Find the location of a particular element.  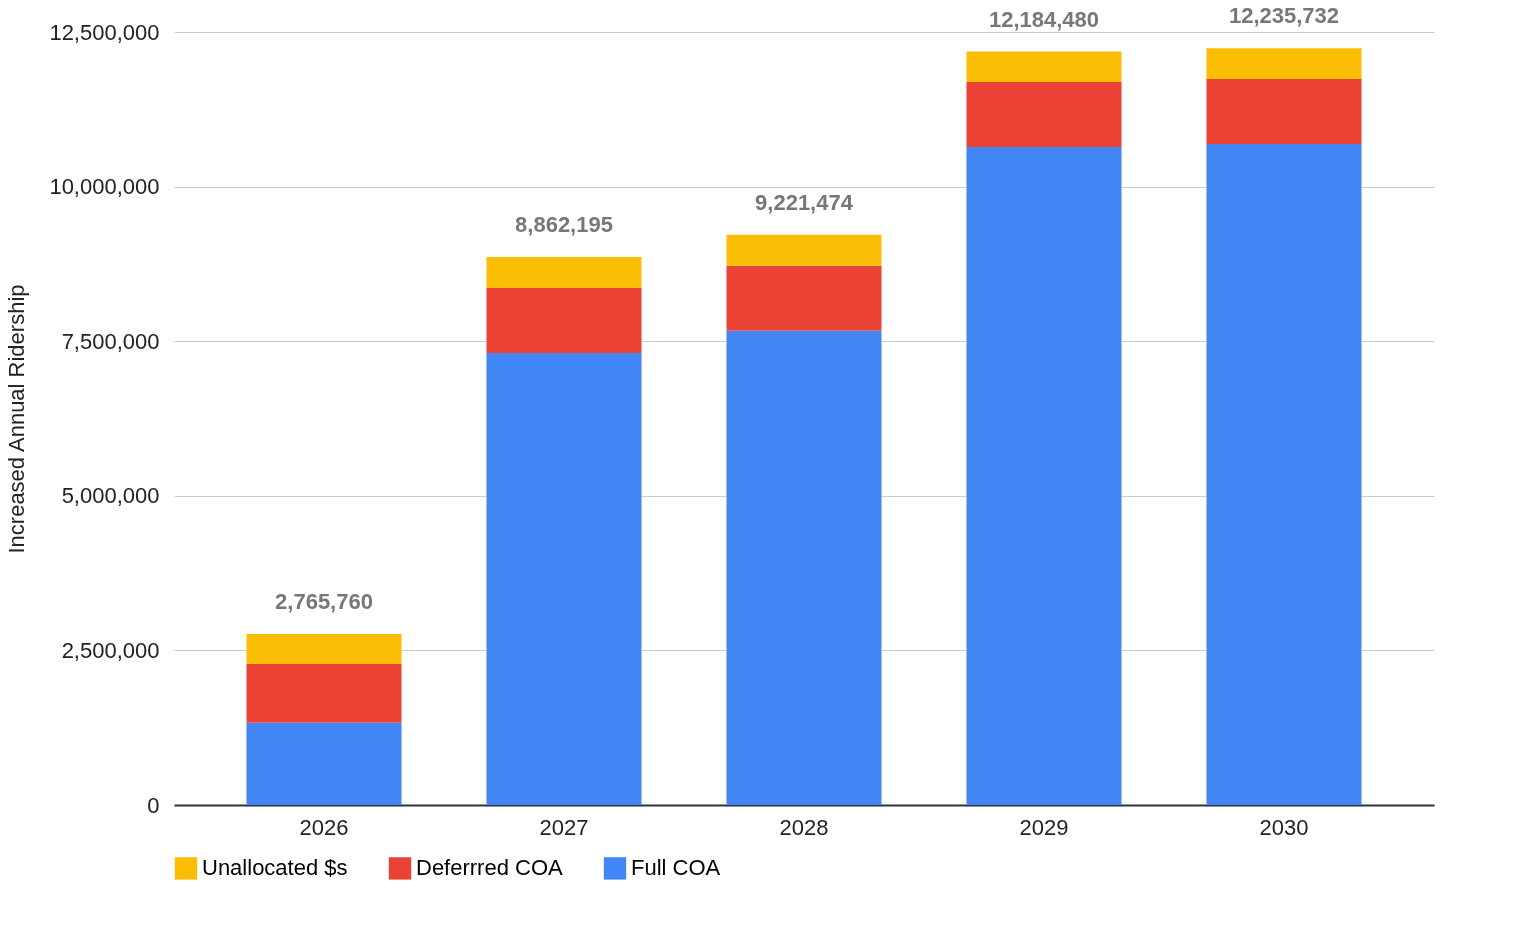

x-tick-label: 2028 is located at coordinates (804, 827).